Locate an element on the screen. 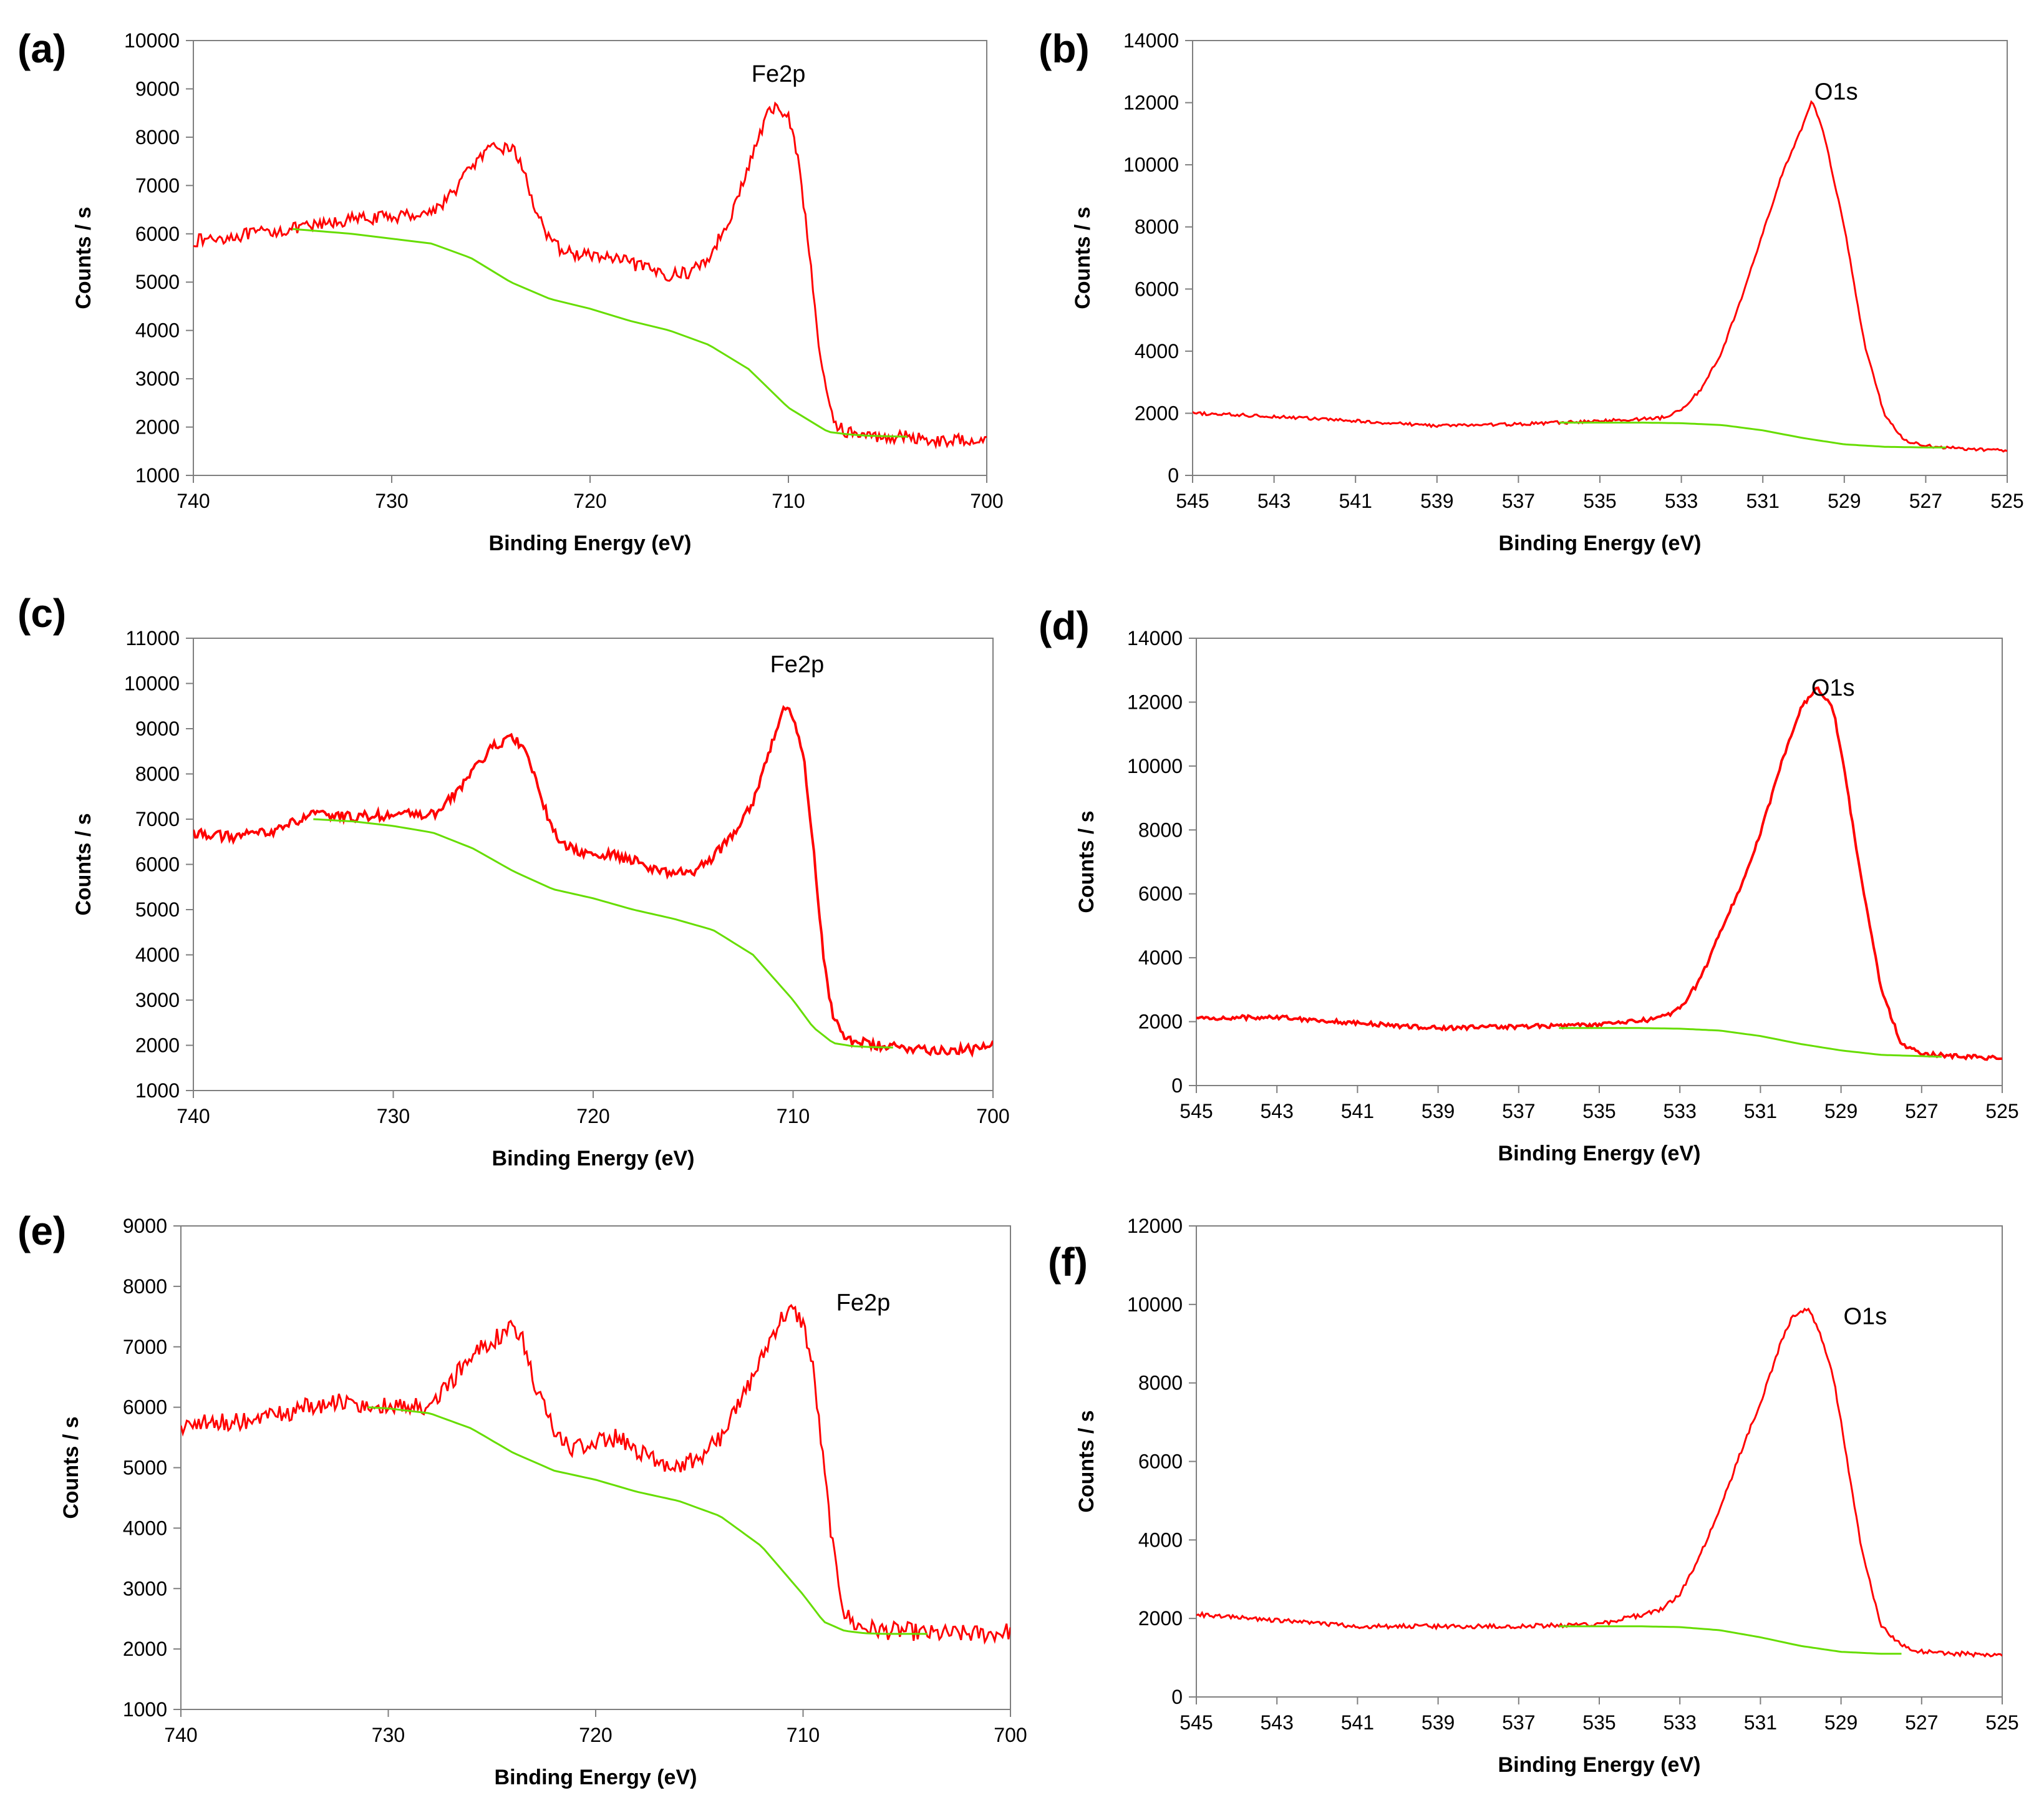 The image size is (2044, 1813). x-tick-label: 527 is located at coordinates (1921, 1723).